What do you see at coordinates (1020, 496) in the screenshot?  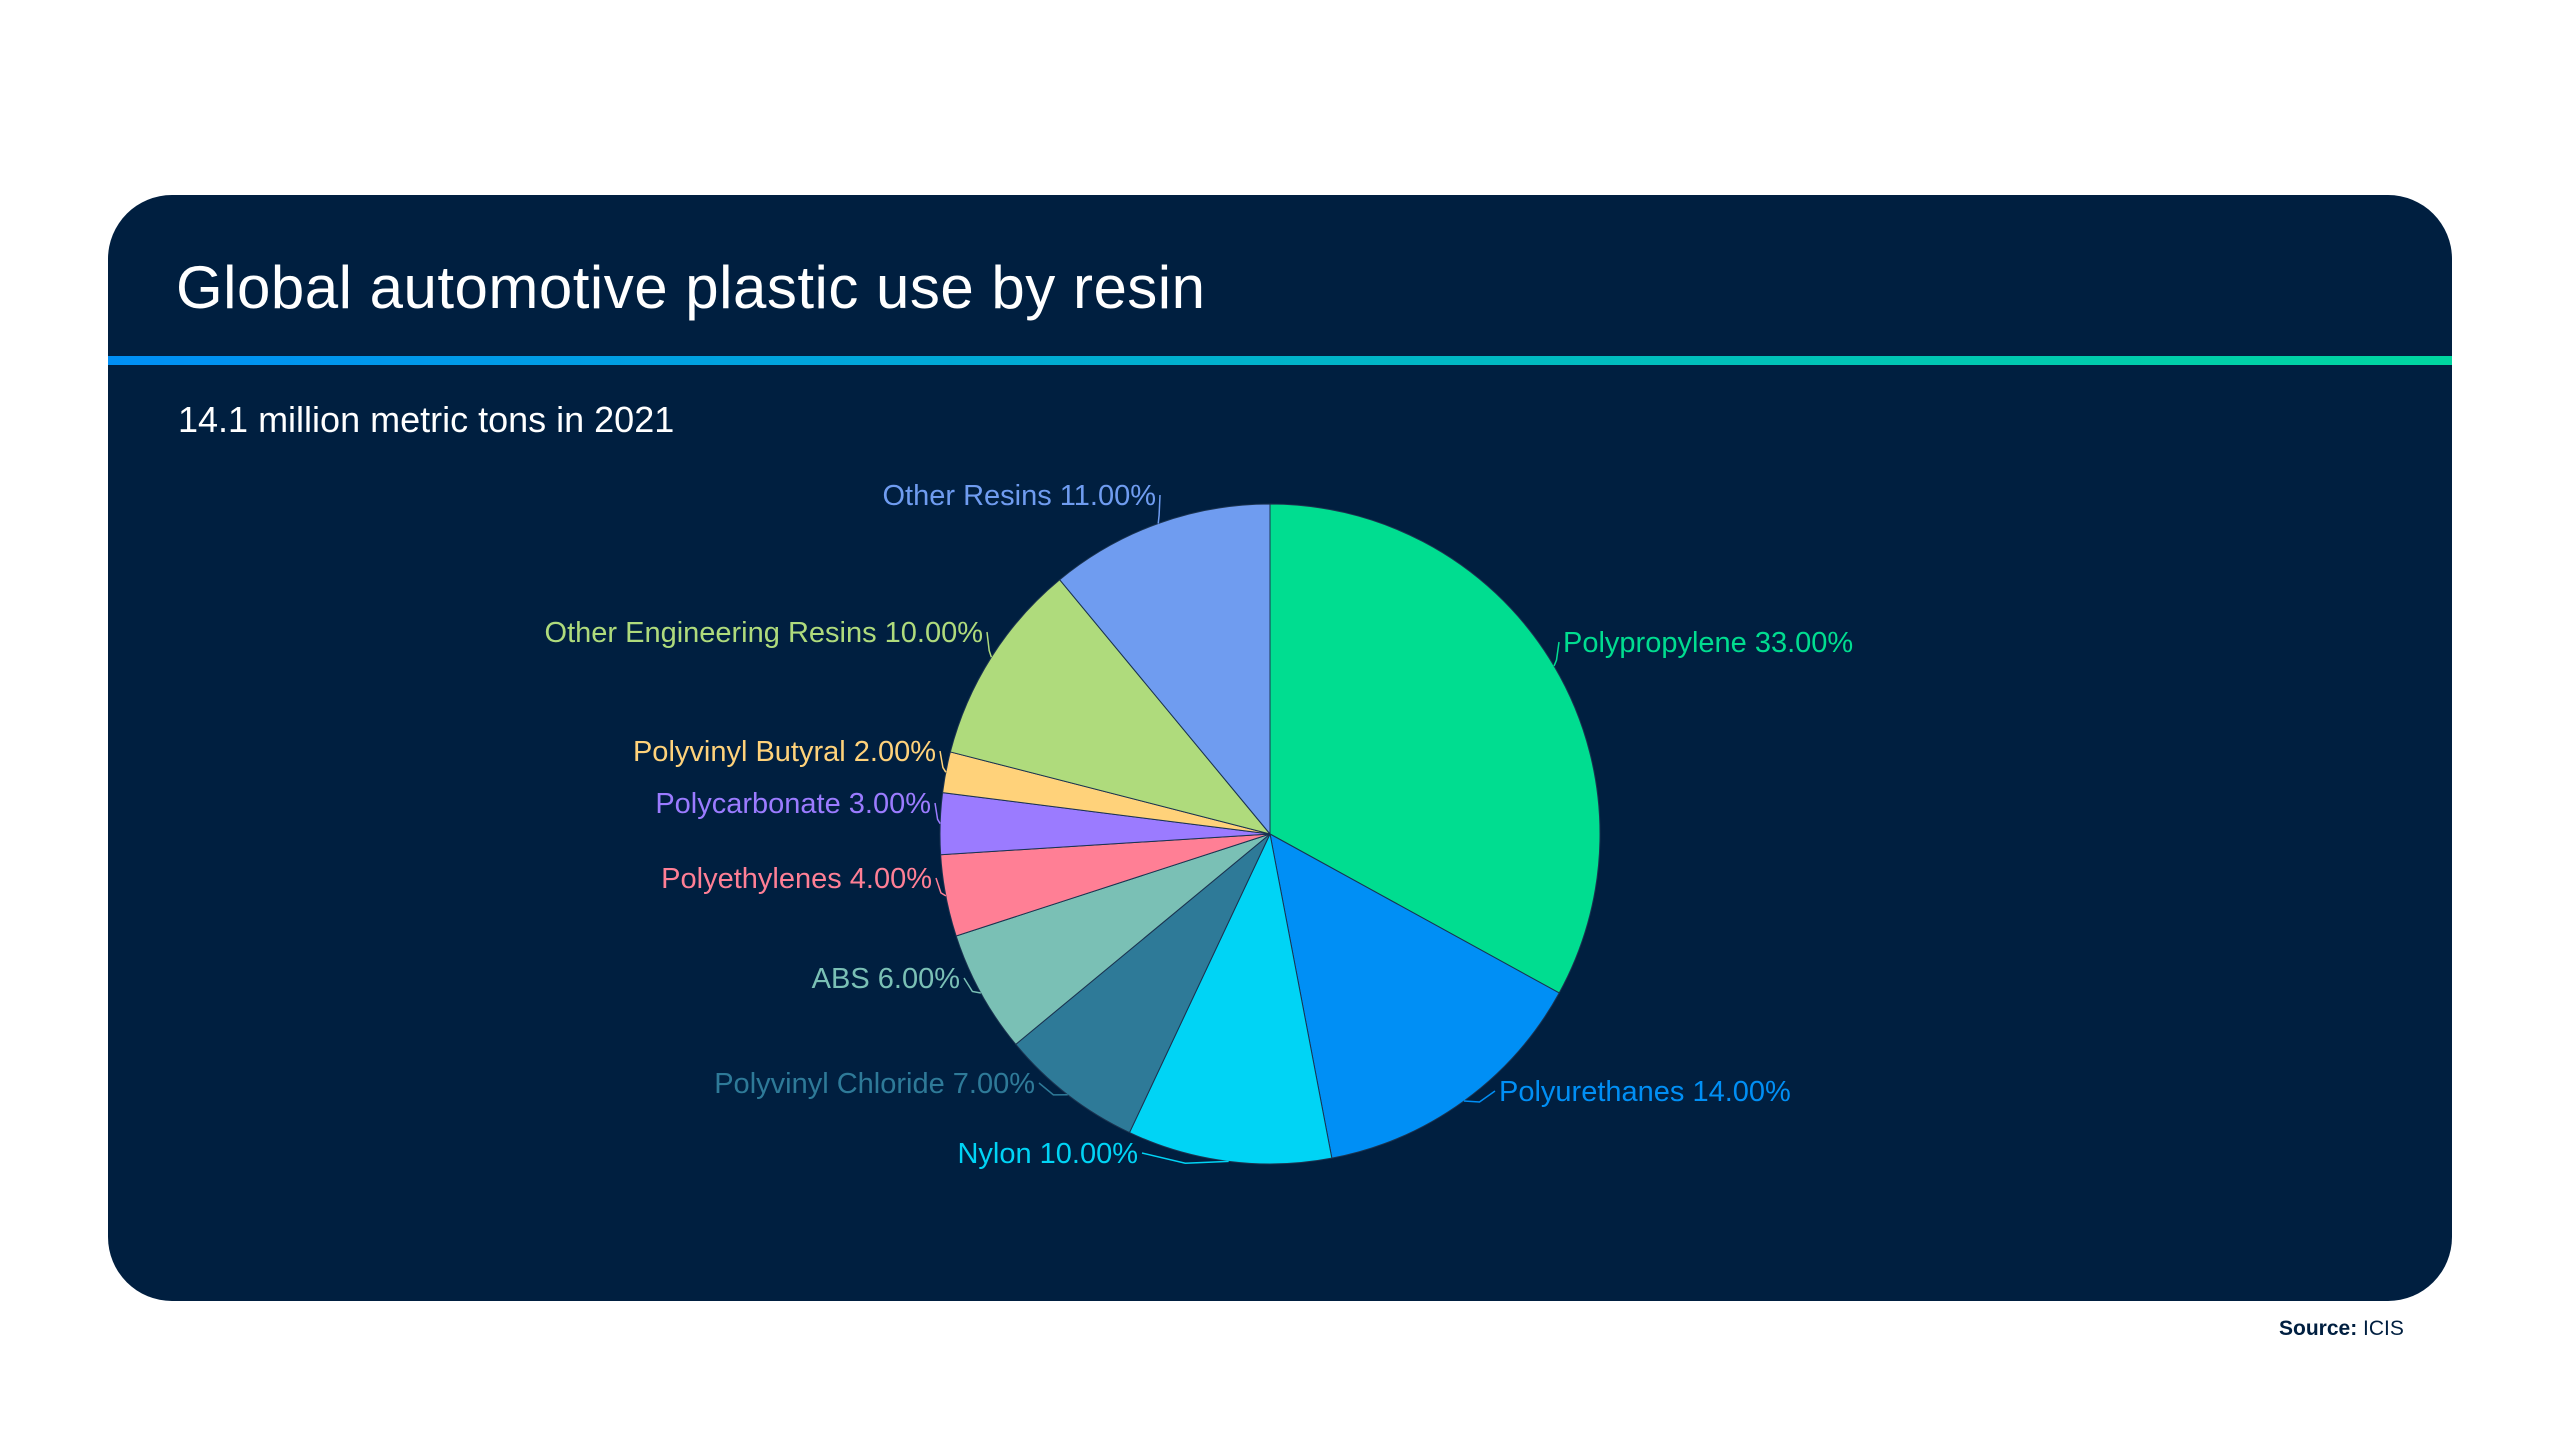 I see `slice-label: Other Resins 11.00%` at bounding box center [1020, 496].